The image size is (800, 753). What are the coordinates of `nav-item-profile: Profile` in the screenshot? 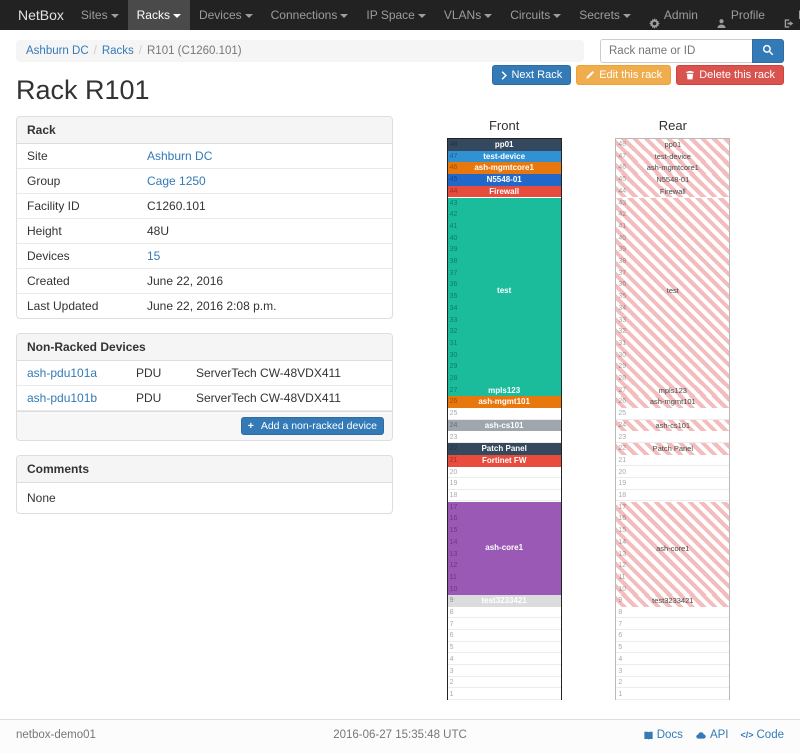 It's located at (740, 15).